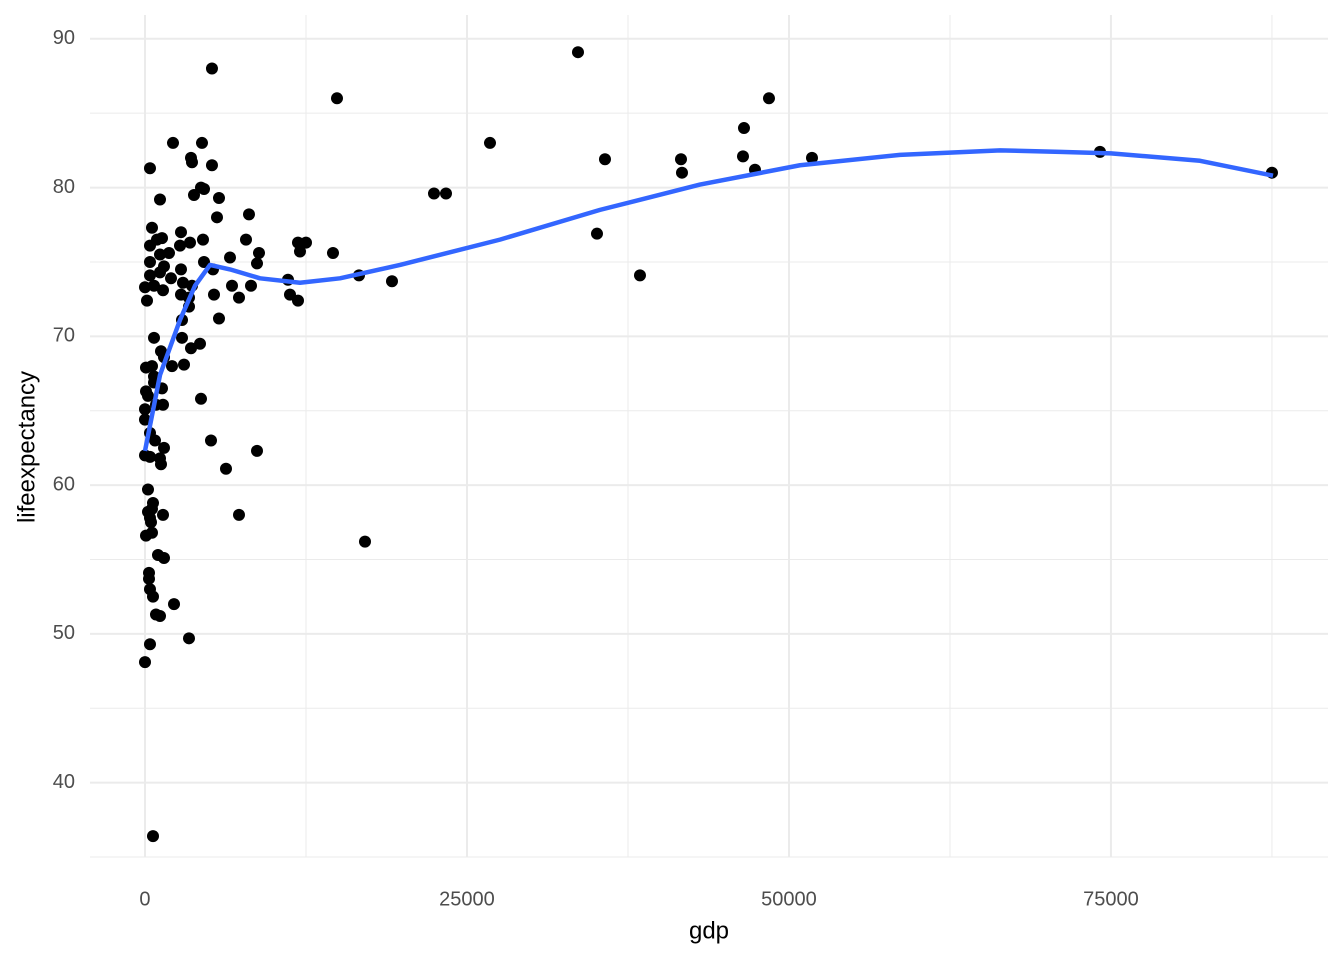  I want to click on y-tick-label: 60, so click(64, 484).